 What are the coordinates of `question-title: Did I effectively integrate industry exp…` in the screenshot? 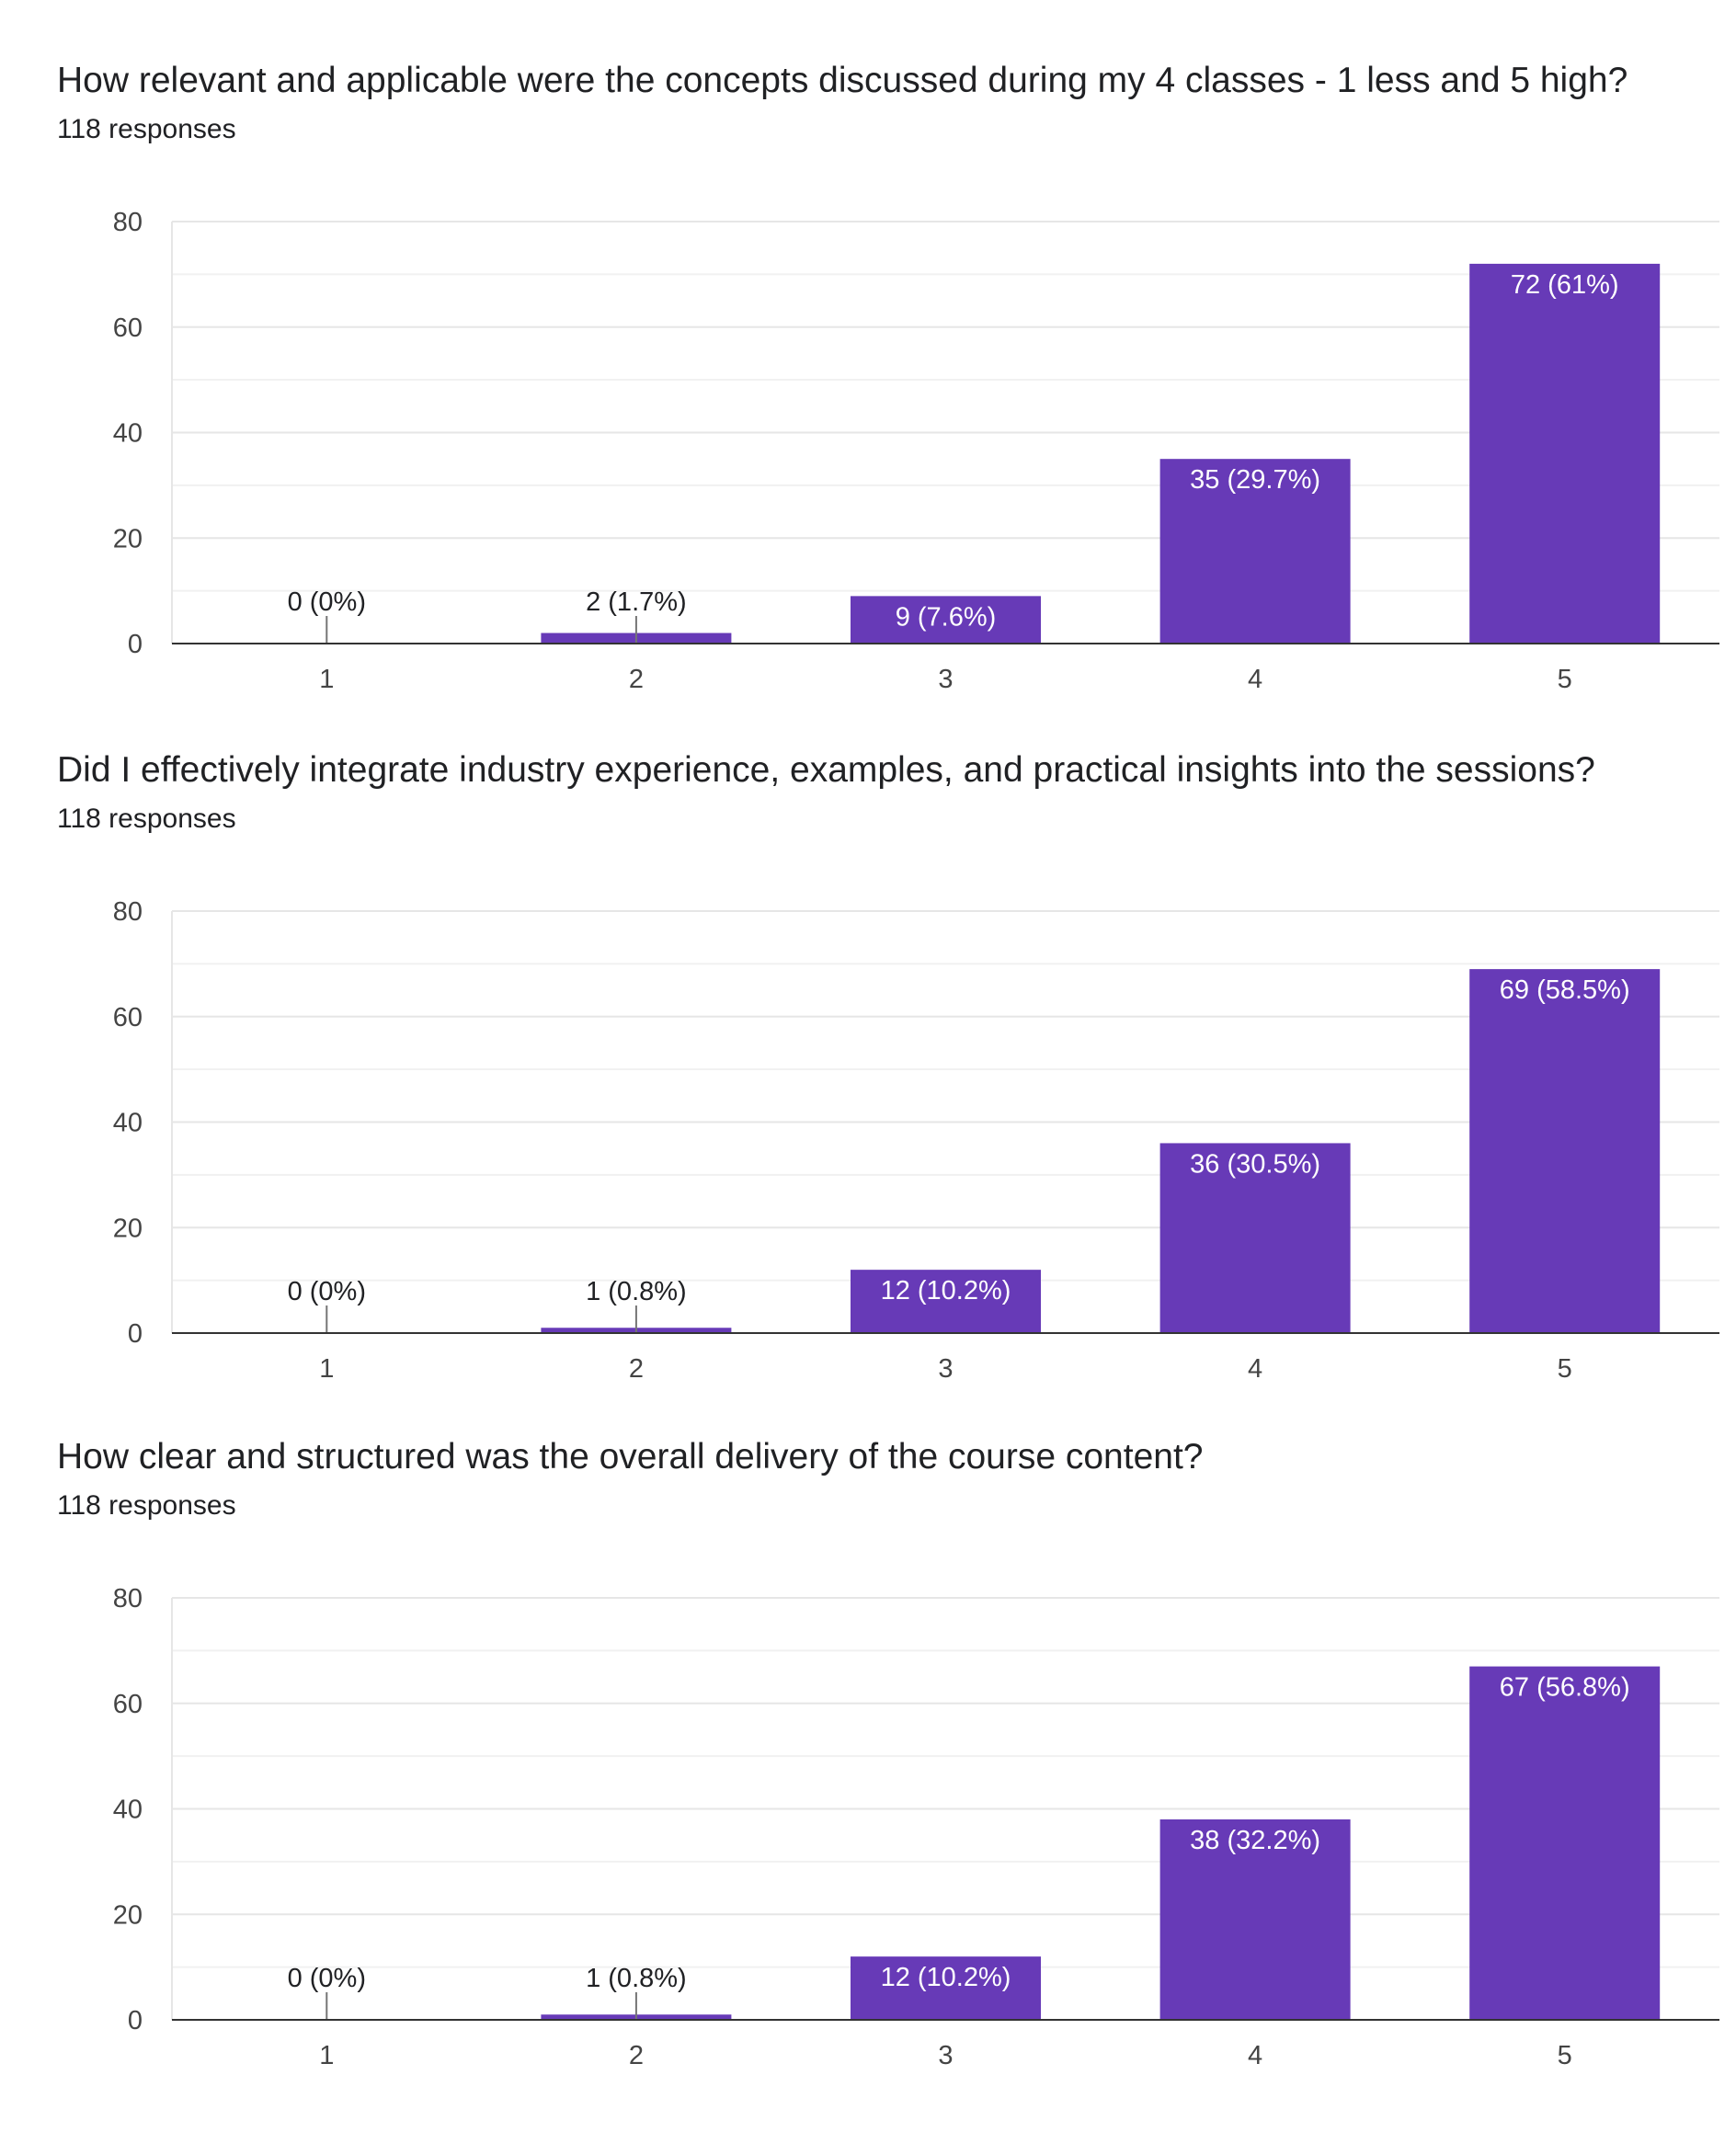 It's located at (826, 770).